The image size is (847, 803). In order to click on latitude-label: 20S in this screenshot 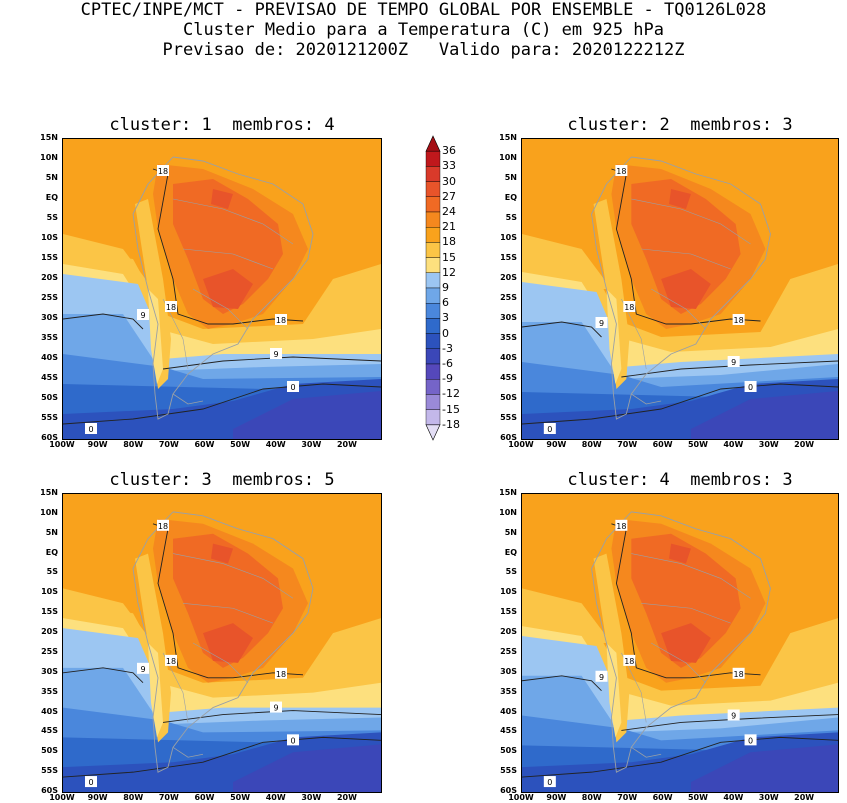, I will do `click(508, 632)`.